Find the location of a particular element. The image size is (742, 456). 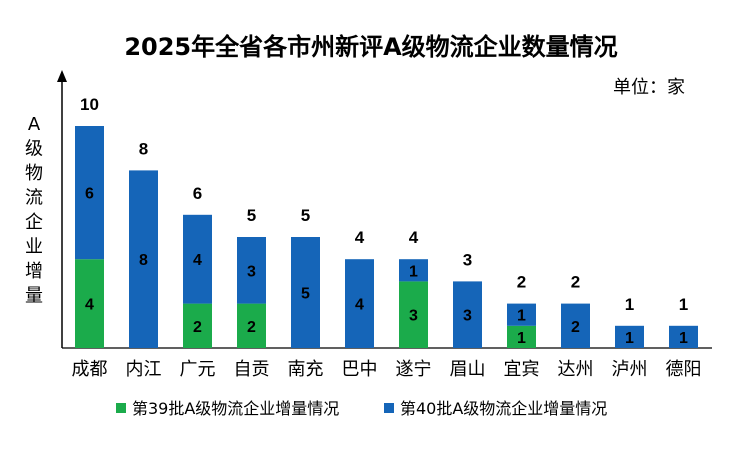

bar-total-label: 6 is located at coordinates (197, 193).